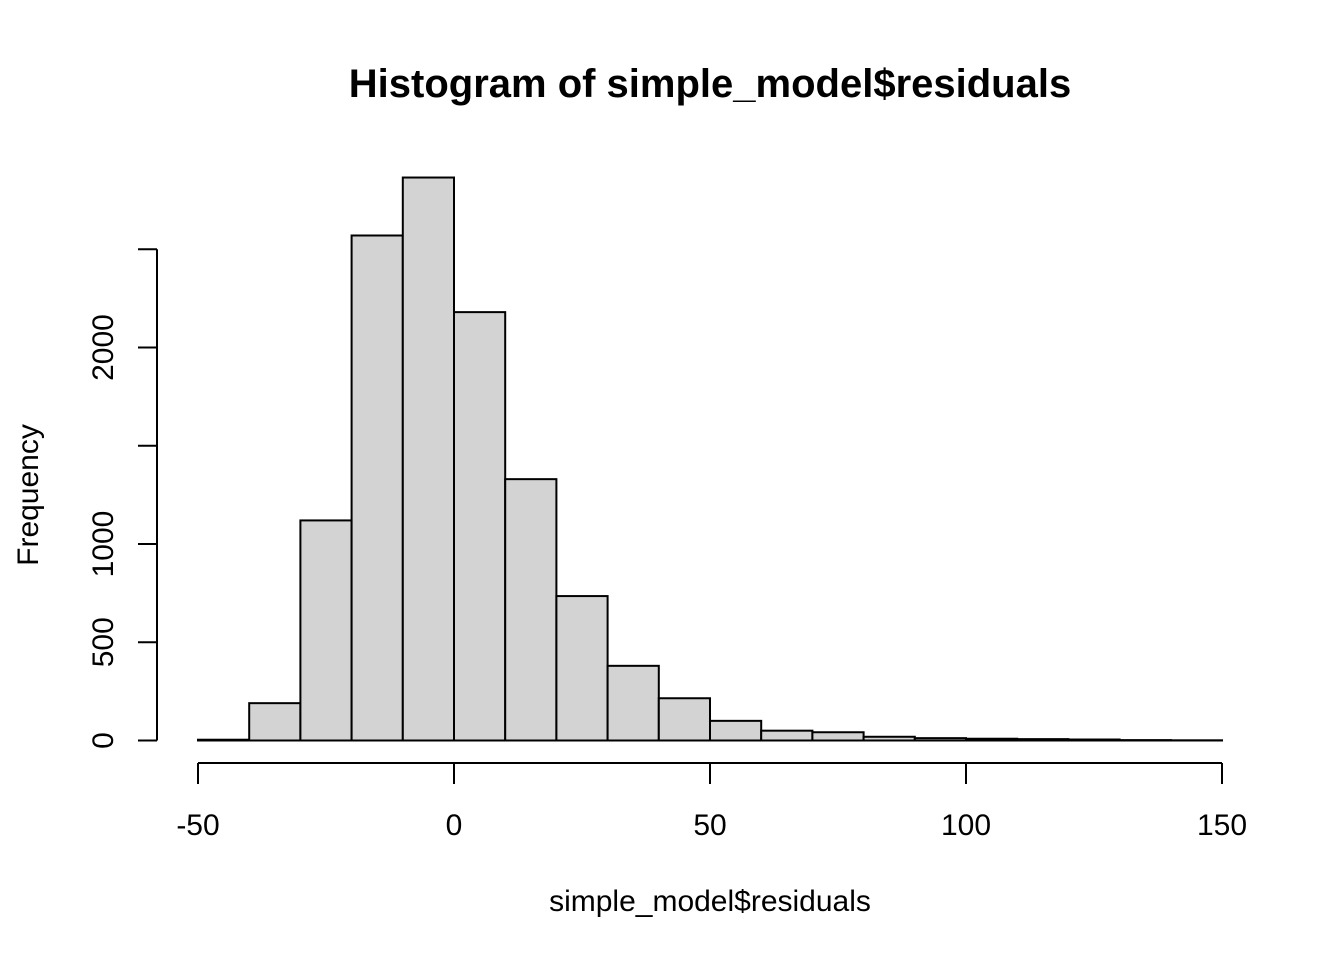  I want to click on x-axis-title: simple_model$residuals, so click(710, 901).